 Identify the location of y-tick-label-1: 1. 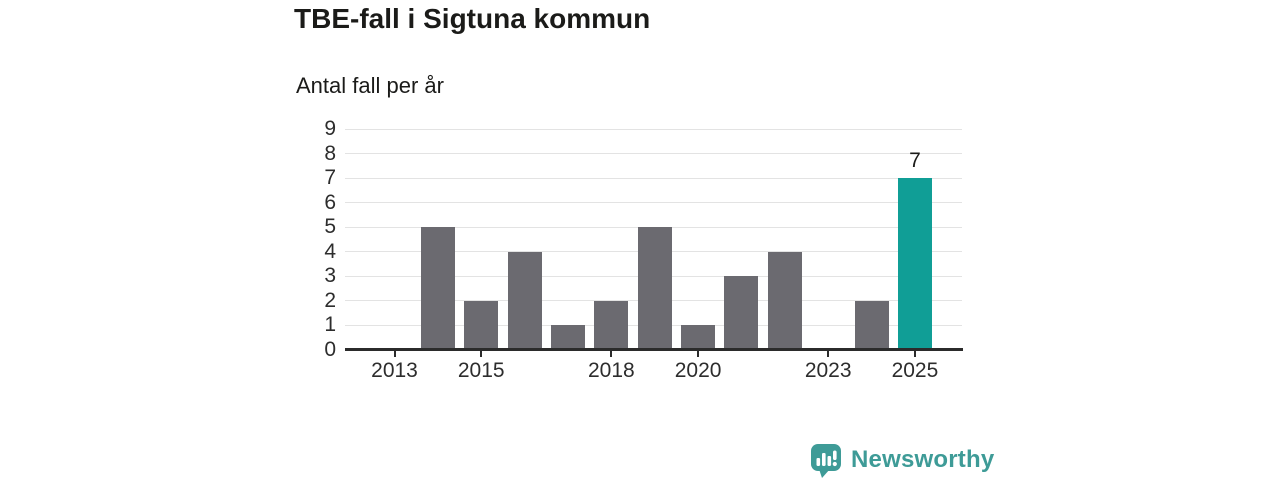
(330, 325).